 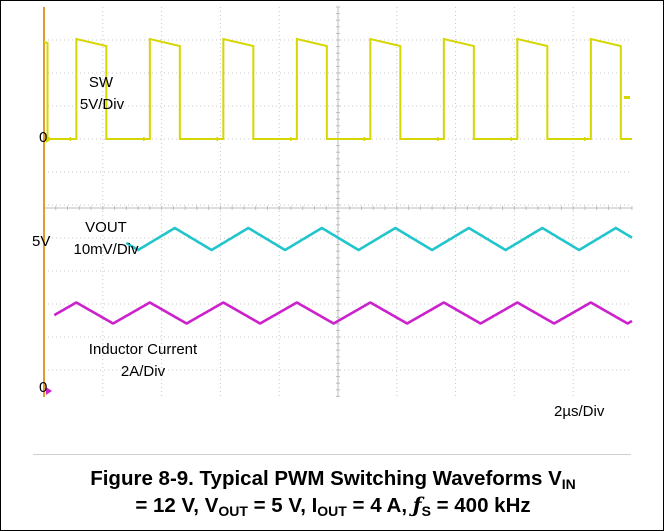 I want to click on caption-sub-out-2: OUT, so click(x=332, y=511).